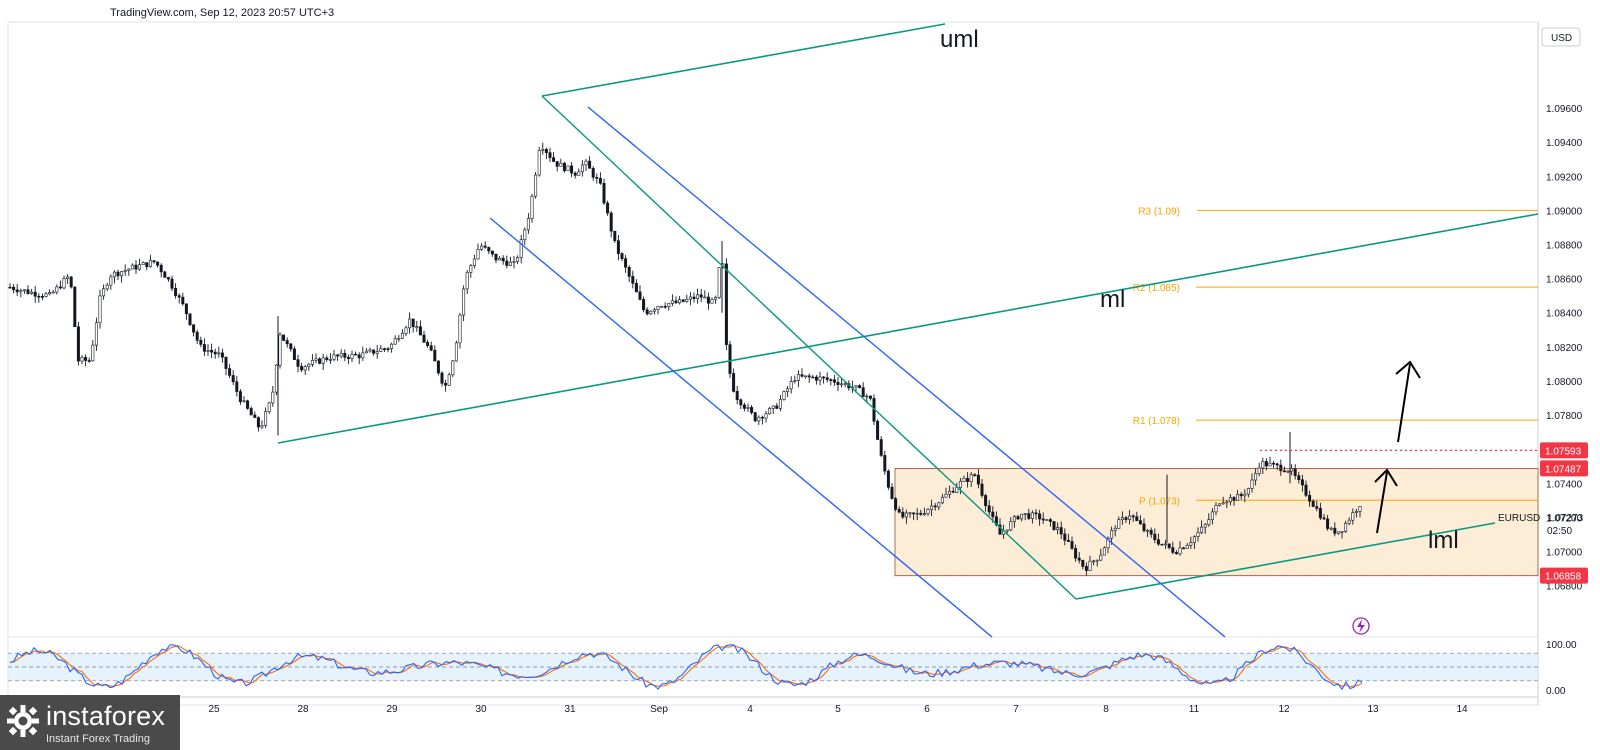 The image size is (1600, 750). I want to click on price-tag-label: 1.07593, so click(1563, 451).